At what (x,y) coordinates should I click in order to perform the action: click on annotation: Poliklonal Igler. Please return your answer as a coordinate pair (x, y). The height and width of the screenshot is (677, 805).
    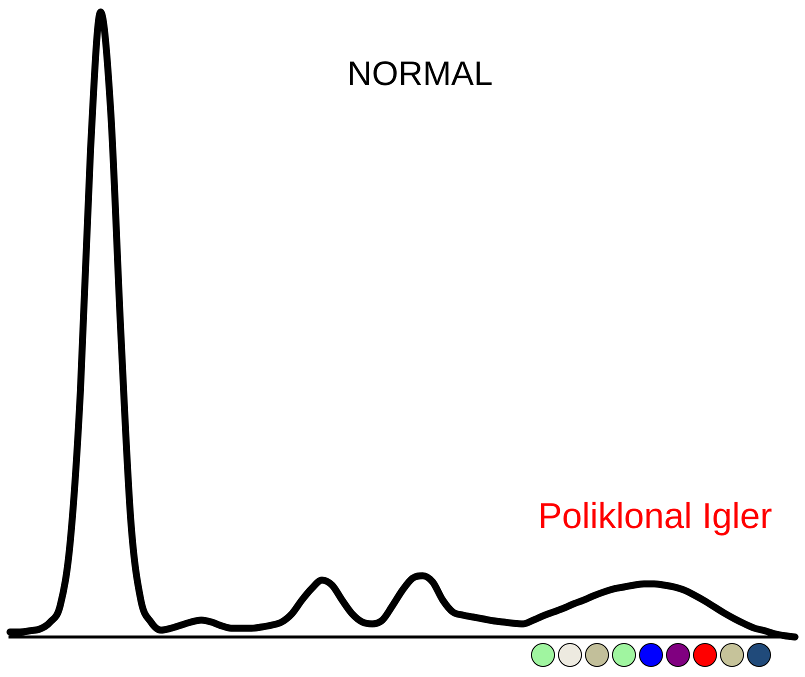
    Looking at the image, I should click on (655, 516).